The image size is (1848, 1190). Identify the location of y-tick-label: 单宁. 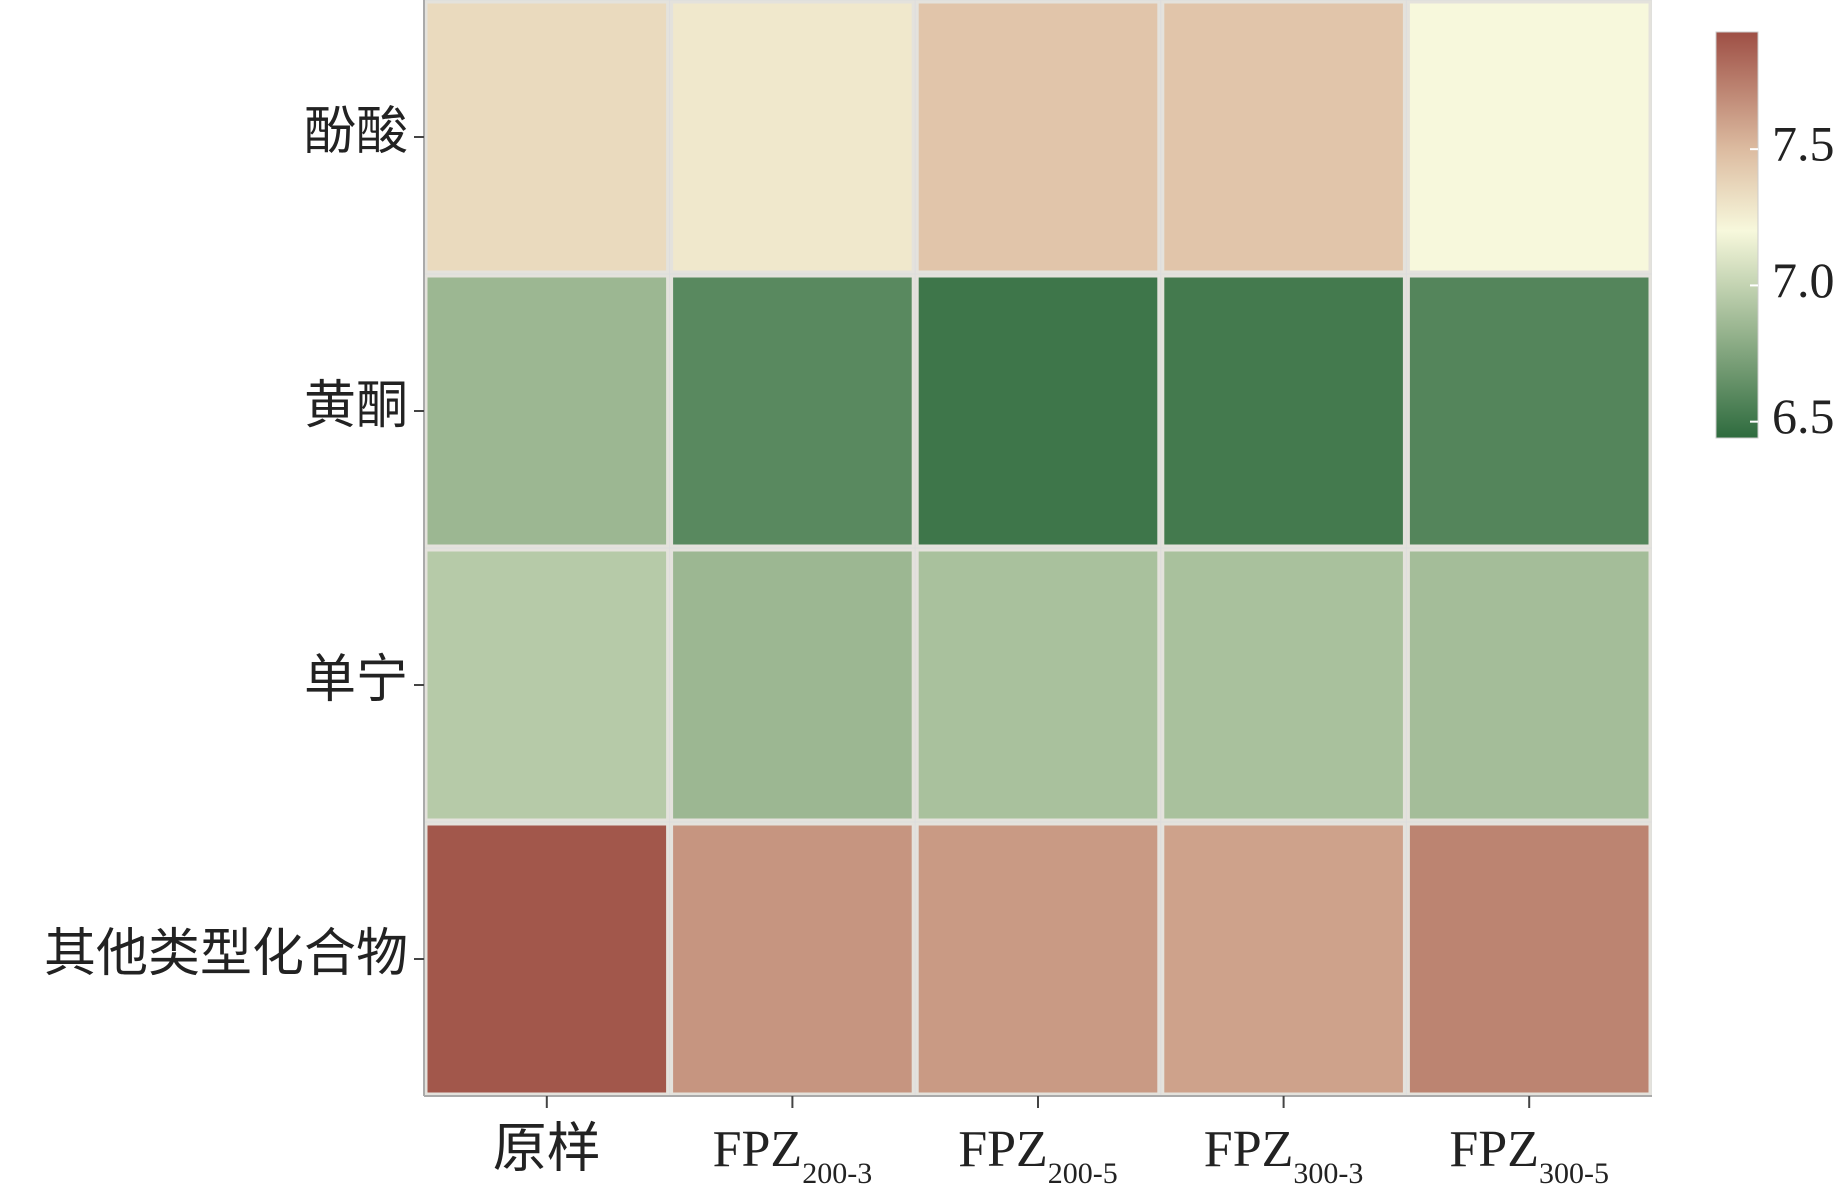
(356, 680).